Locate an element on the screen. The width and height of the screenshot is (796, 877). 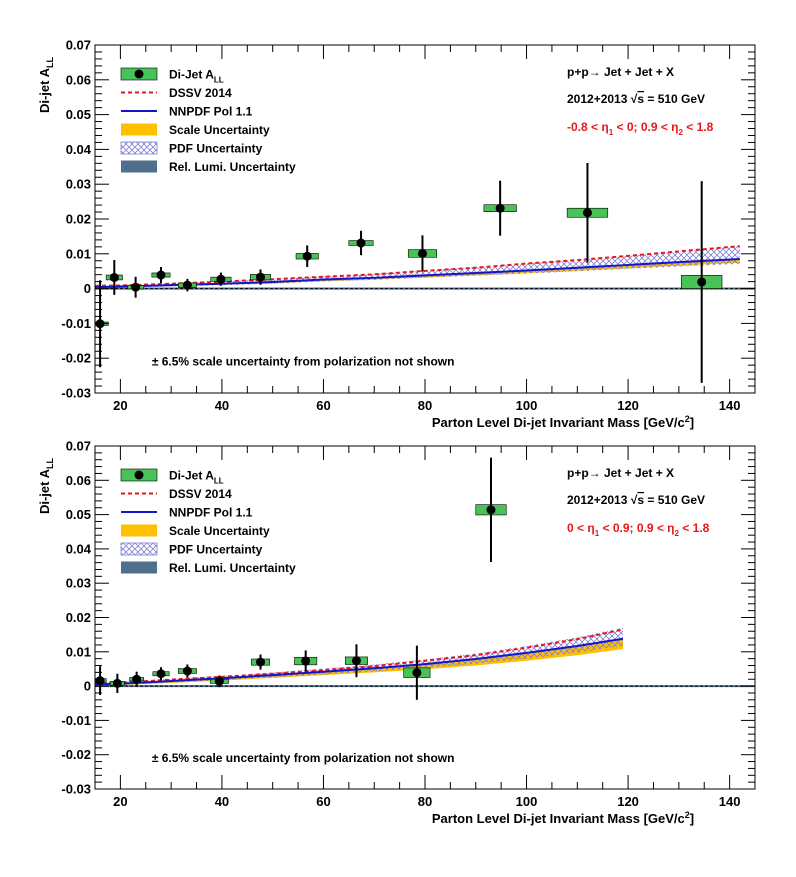
legend-label-text: NNPDF Pol 1.1 is located at coordinates (211, 513).